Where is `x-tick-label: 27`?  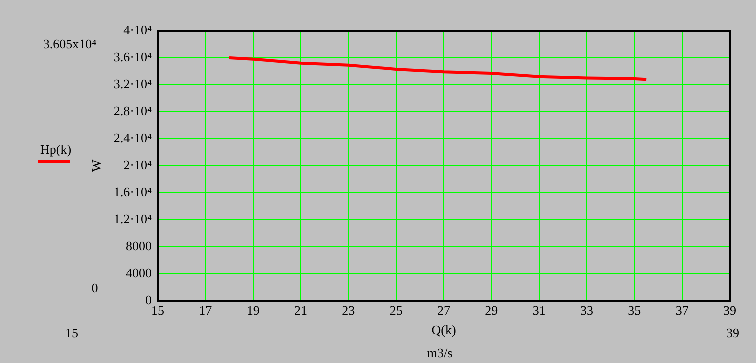 x-tick-label: 27 is located at coordinates (444, 310).